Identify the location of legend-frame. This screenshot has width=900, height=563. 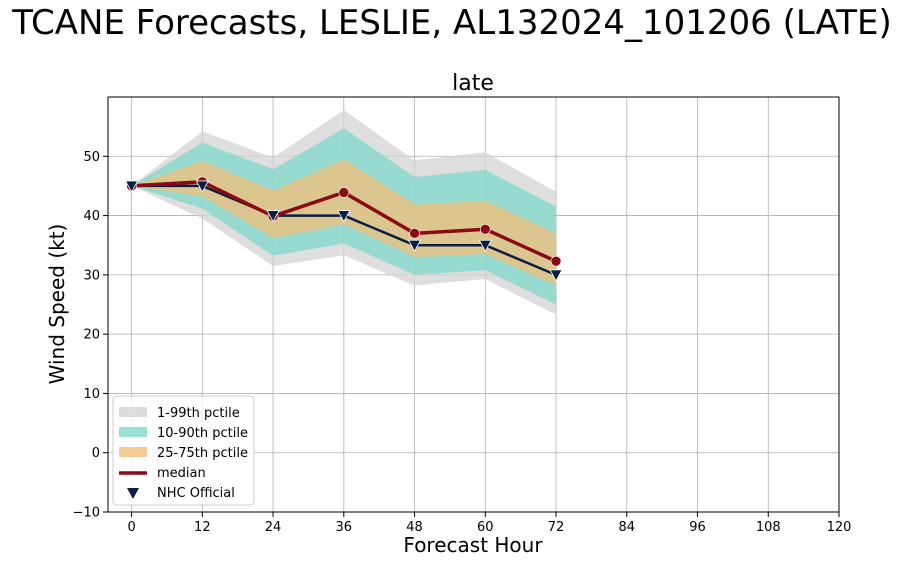
(183, 450).